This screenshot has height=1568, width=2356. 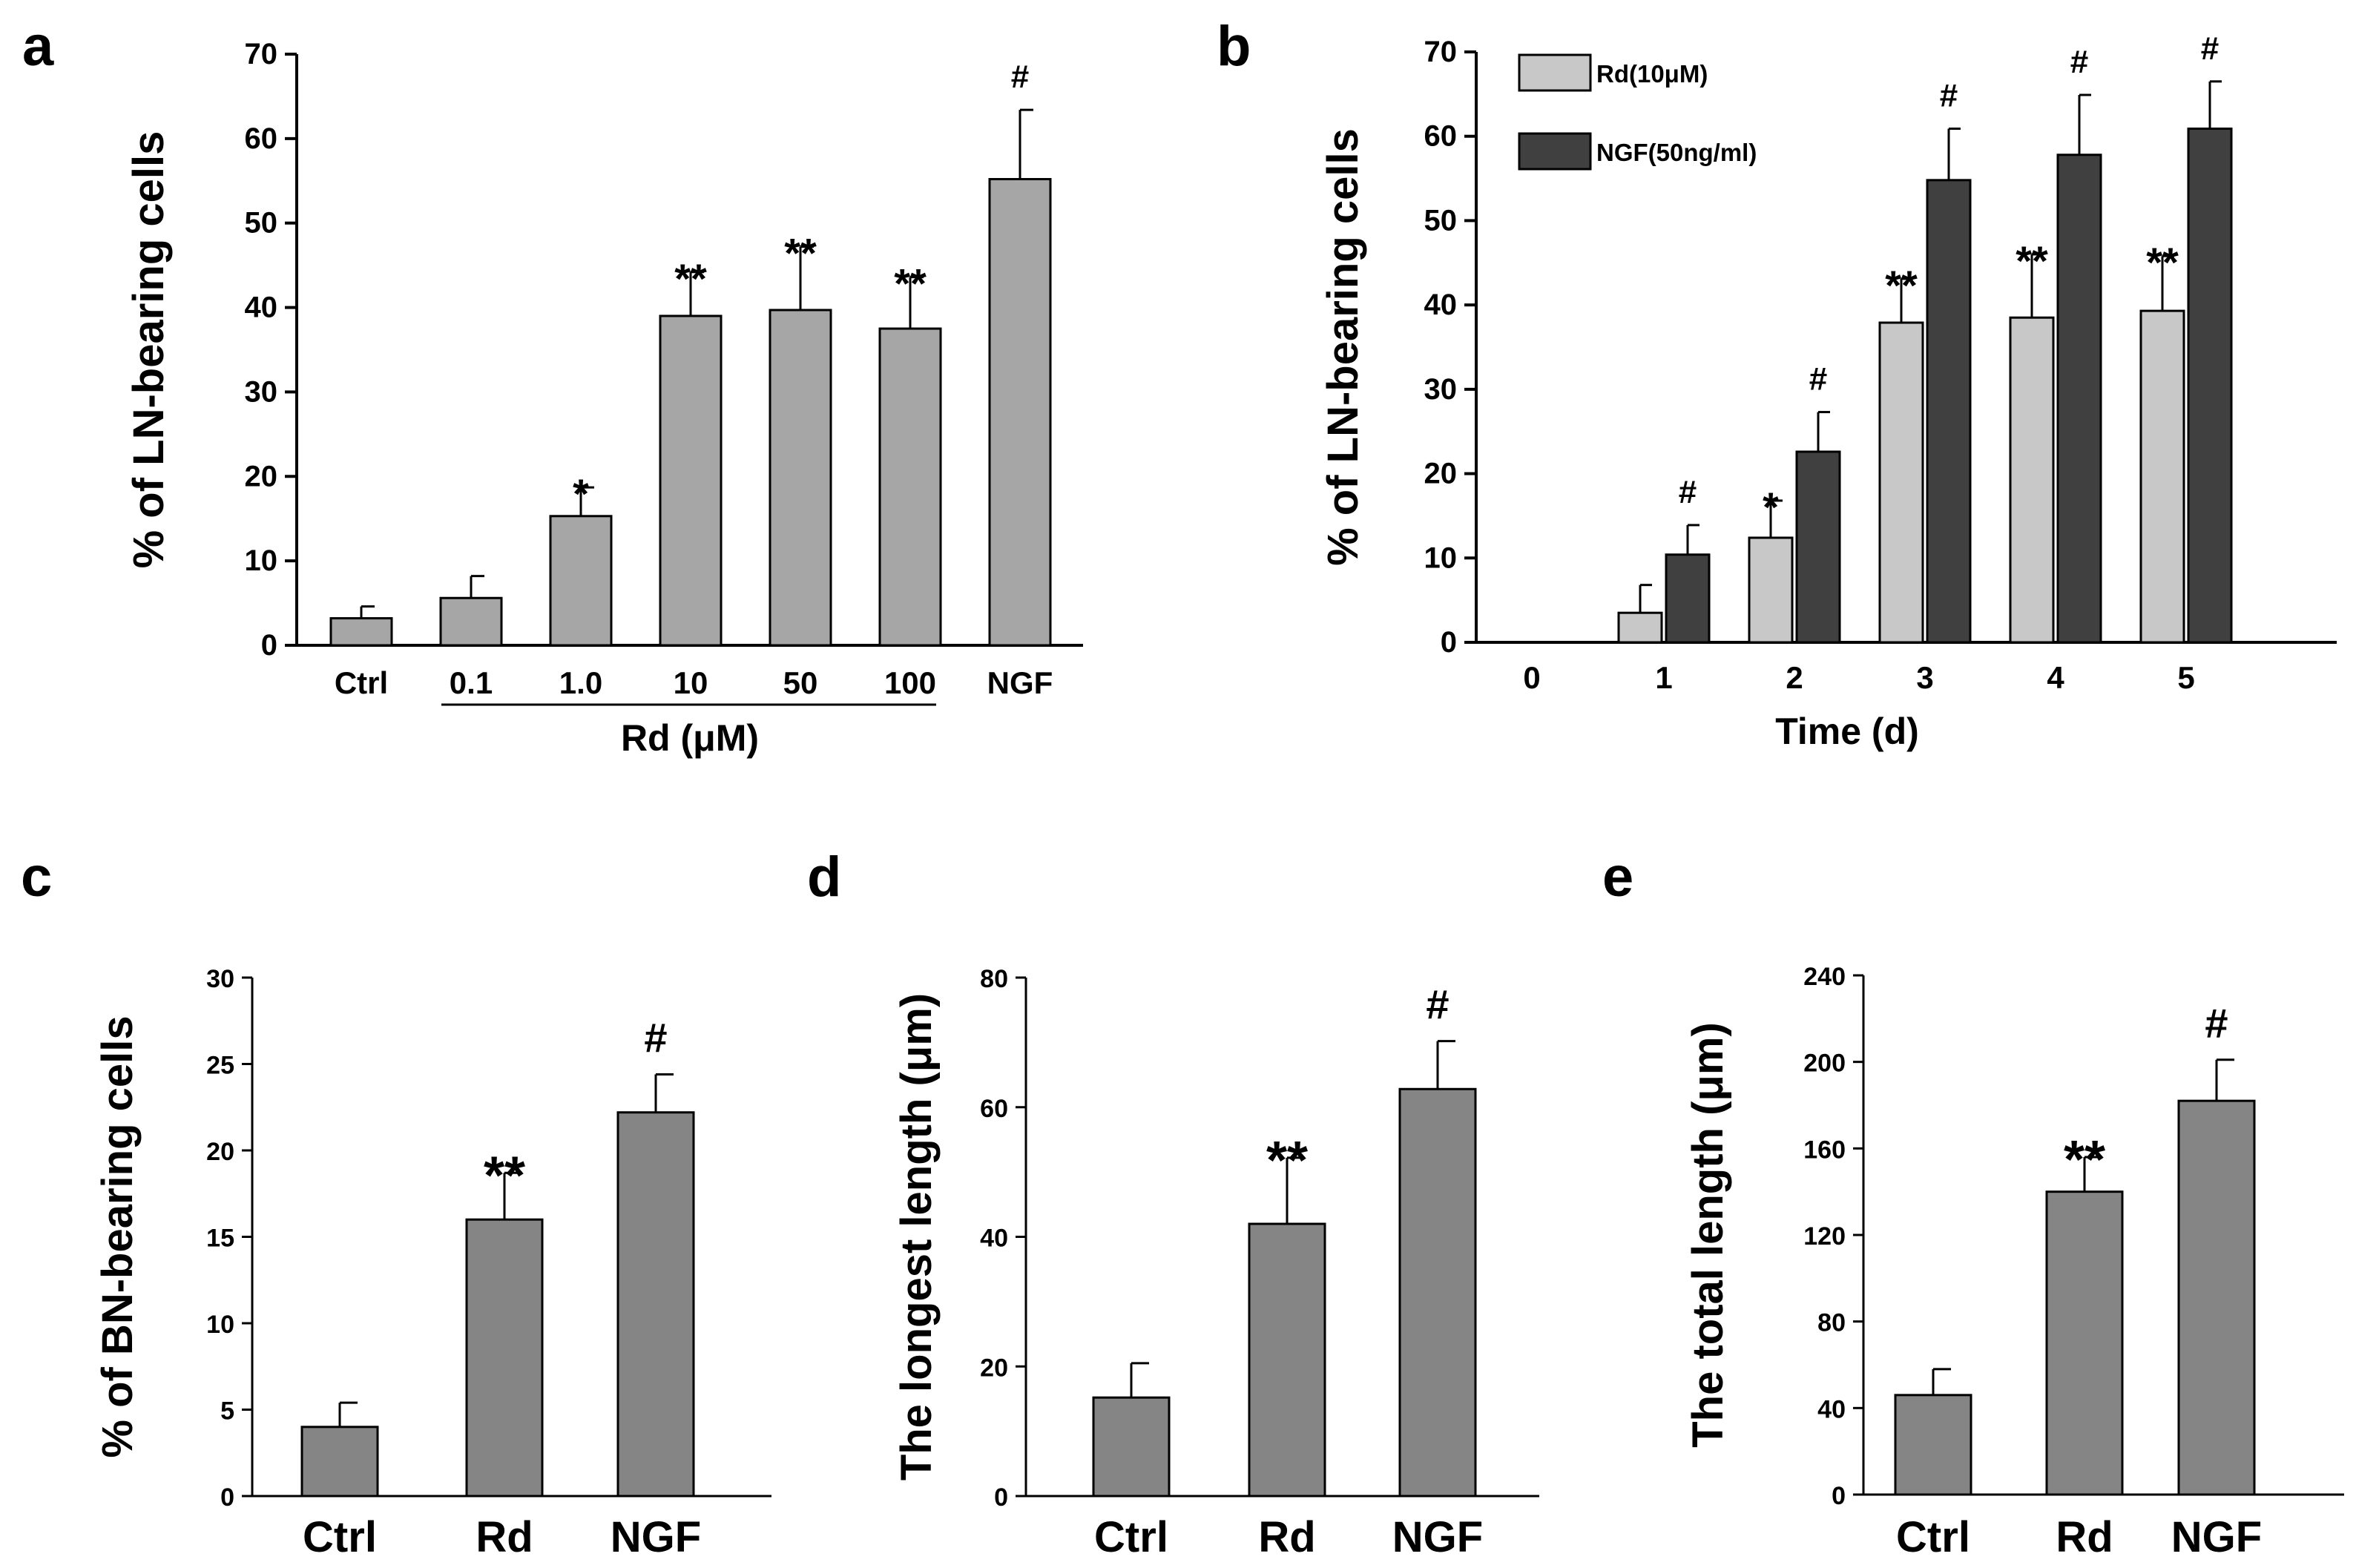 I want to click on significance-star-d: **, so click(x=1287, y=1160).